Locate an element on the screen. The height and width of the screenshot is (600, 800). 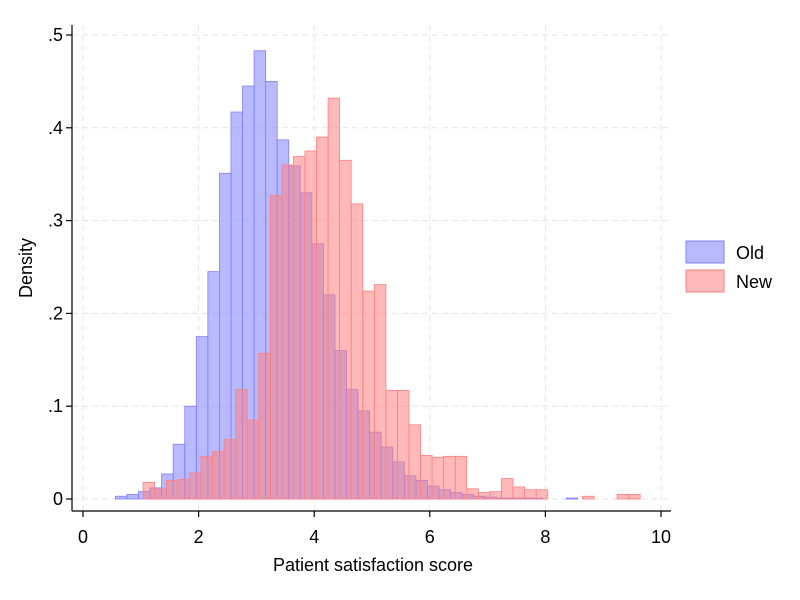
y-tick-label: .5 is located at coordinates (55, 35).